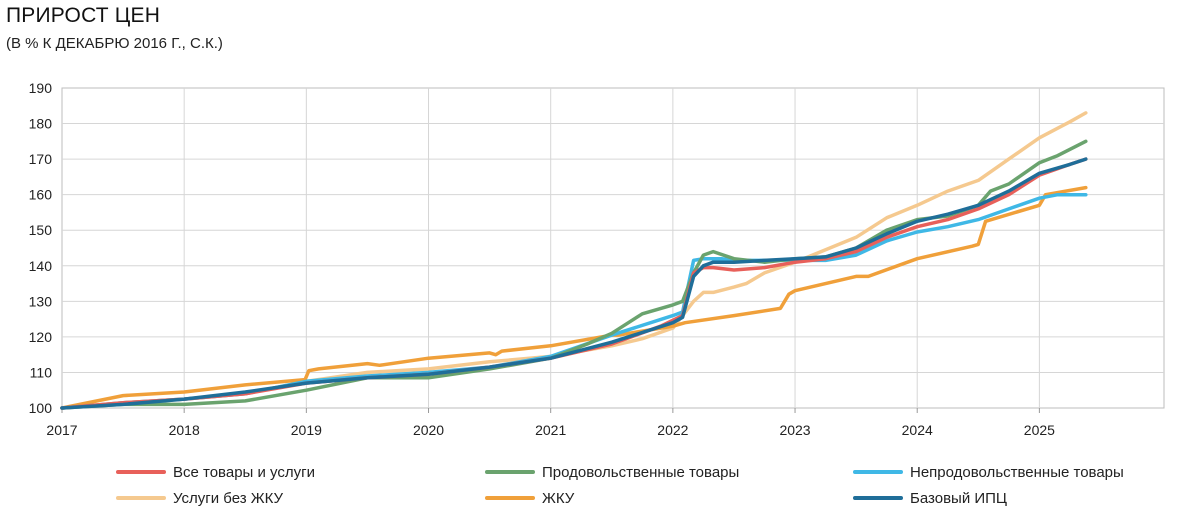  Describe the element at coordinates (428, 430) in the screenshot. I see `x-tick-label: 2020` at that location.